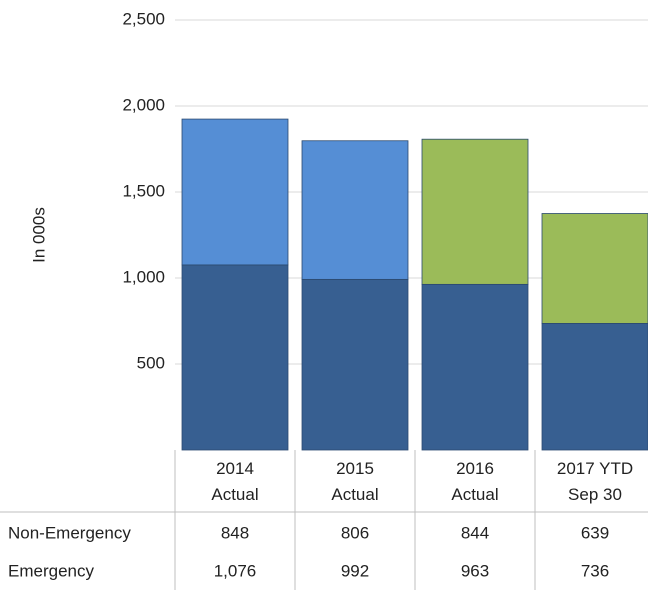 Image resolution: width=648 pixels, height=590 pixels. Describe the element at coordinates (51, 570) in the screenshot. I see `table-row-label: Emergency` at that location.